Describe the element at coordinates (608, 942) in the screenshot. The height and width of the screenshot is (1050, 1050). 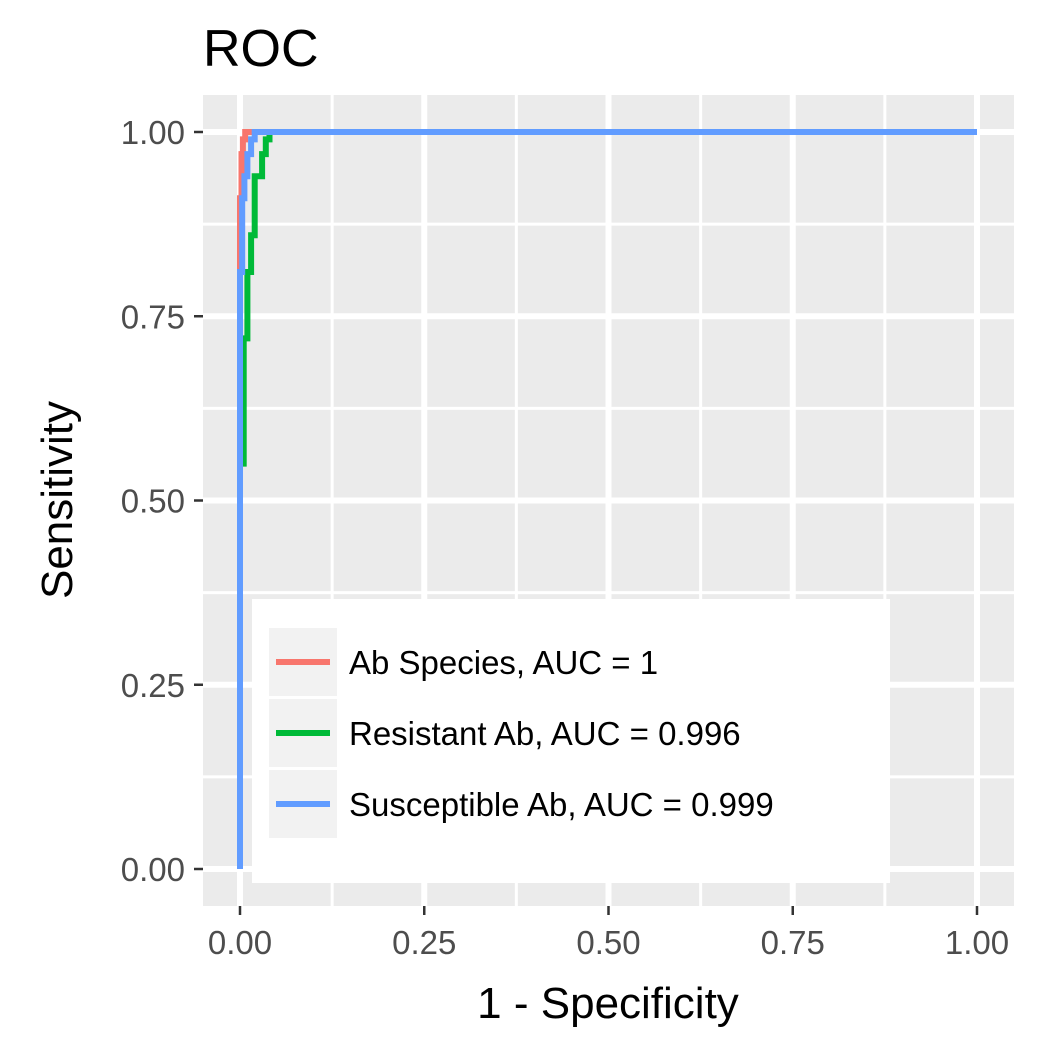
I see `x-tick-label: 0.50` at that location.